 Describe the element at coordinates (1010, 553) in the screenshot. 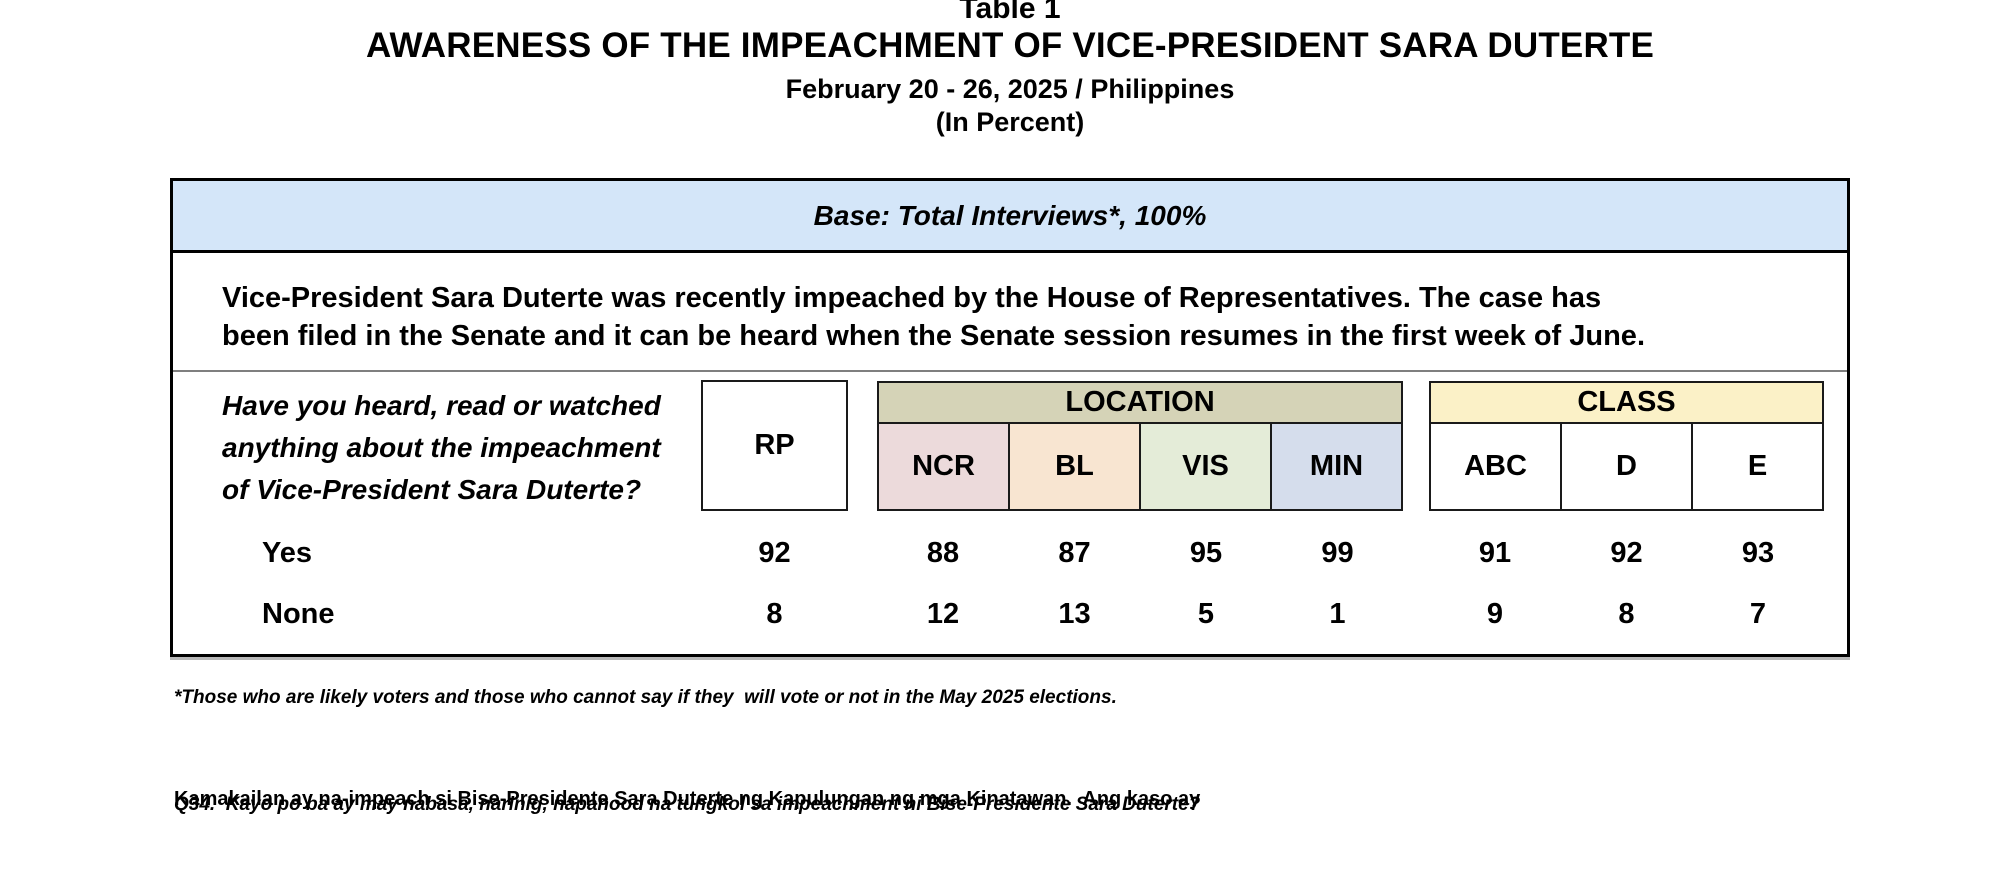

I see `table-row-yes: Yes 92 88 87 95 99 91 92 93` at that location.